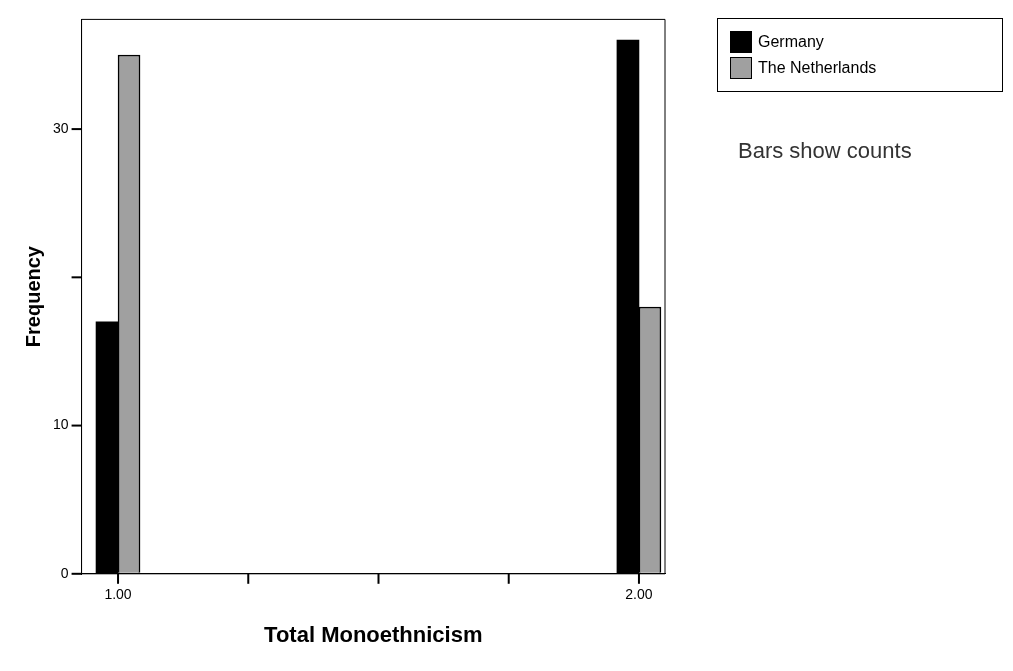  Describe the element at coordinates (791, 42) in the screenshot. I see `legend-label: Germany` at that location.